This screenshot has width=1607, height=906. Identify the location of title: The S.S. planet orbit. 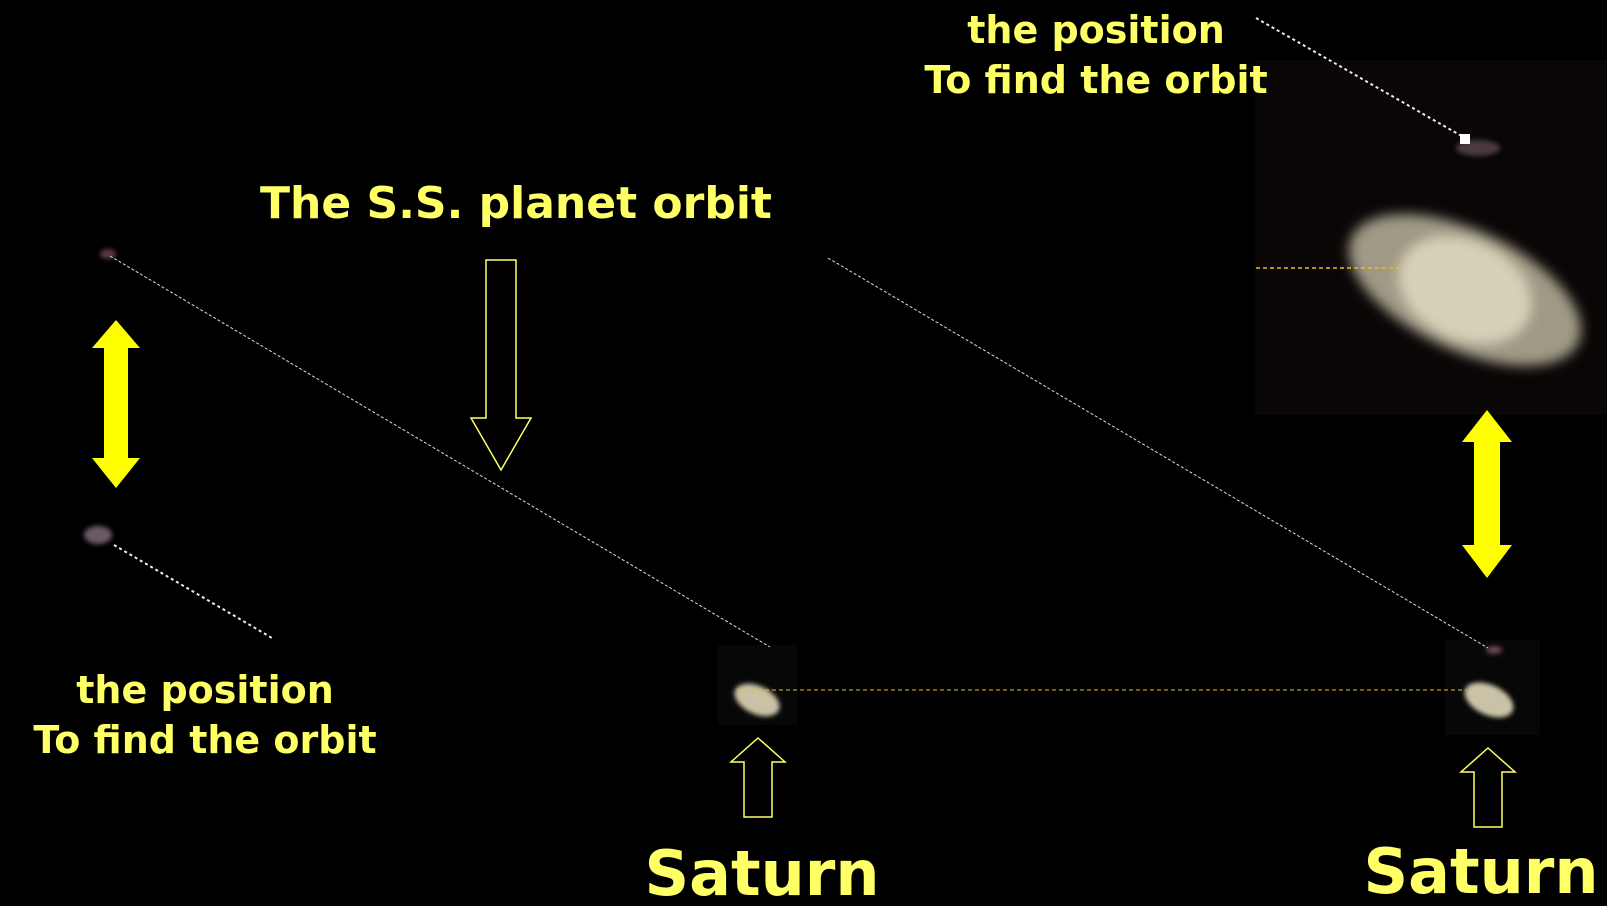
(516, 203).